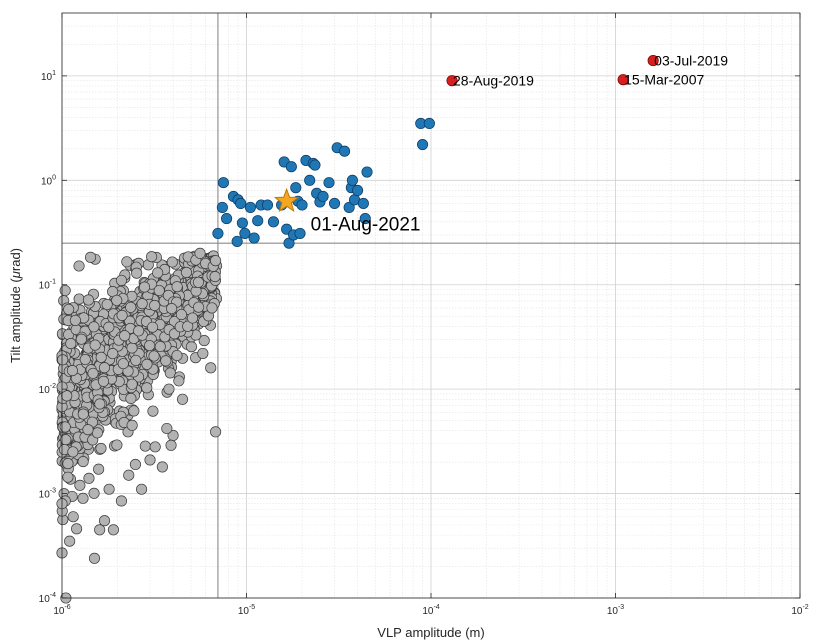  What do you see at coordinates (53, 595) in the screenshot?
I see `y-tick-label-exp: -4` at bounding box center [53, 595].